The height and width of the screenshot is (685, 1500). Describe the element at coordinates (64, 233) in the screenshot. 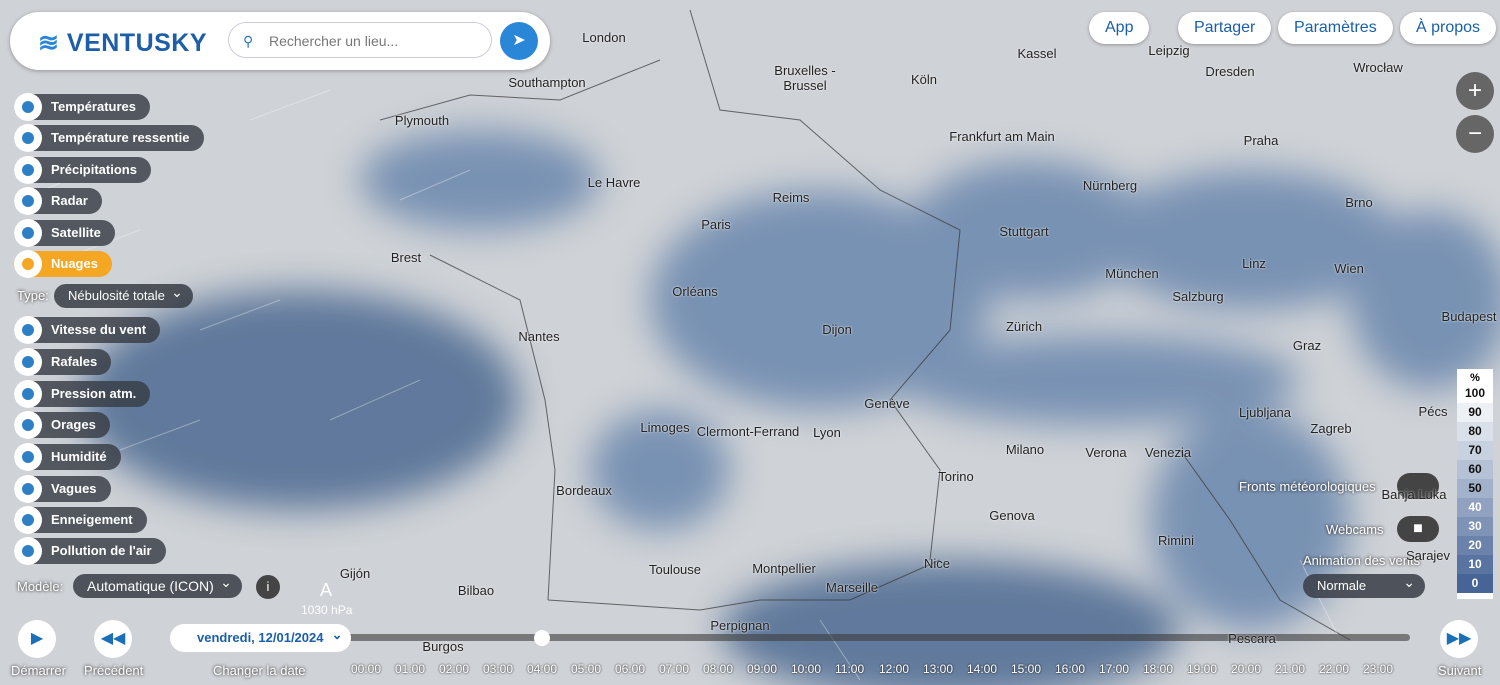

I see `layer-button: Satellite` at that location.